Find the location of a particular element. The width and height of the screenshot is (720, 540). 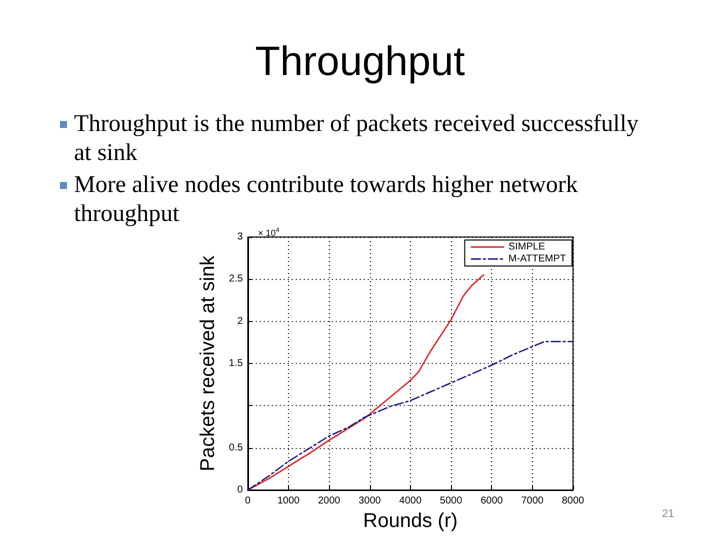

x-tick-label: 1000 is located at coordinates (288, 501).